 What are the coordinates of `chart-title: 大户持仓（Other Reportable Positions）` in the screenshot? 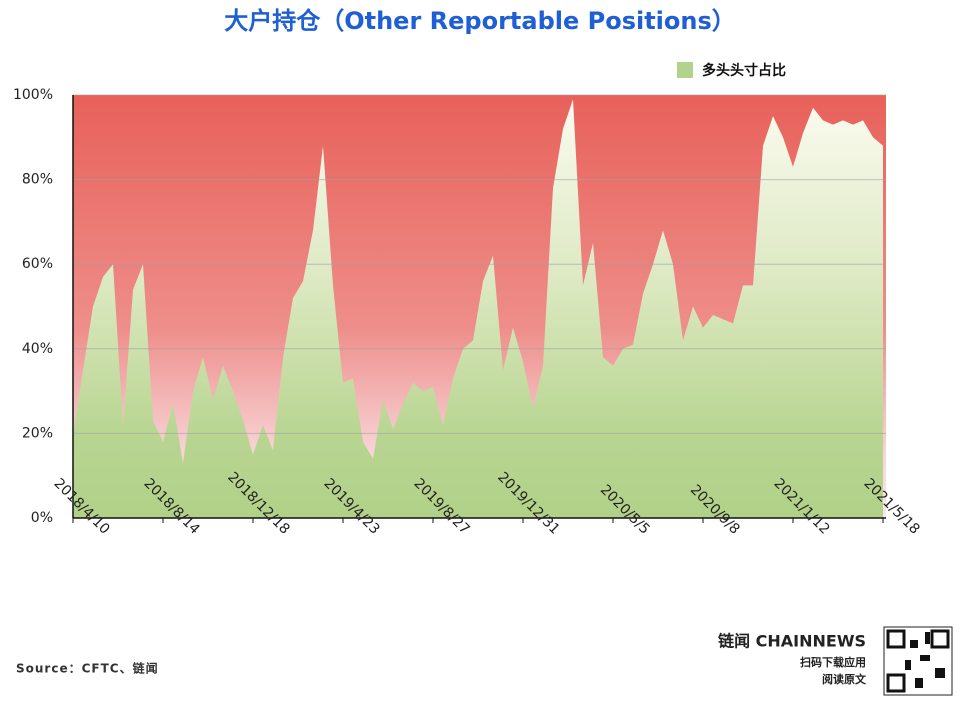 It's located at (480, 21).